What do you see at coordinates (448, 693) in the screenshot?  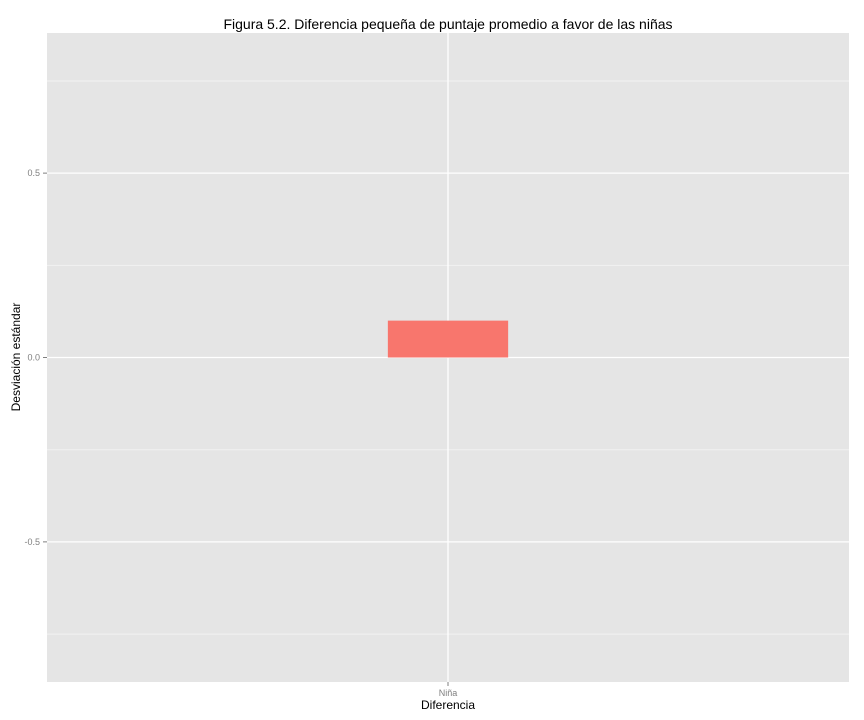 I see `x-tick-label: Niña` at bounding box center [448, 693].